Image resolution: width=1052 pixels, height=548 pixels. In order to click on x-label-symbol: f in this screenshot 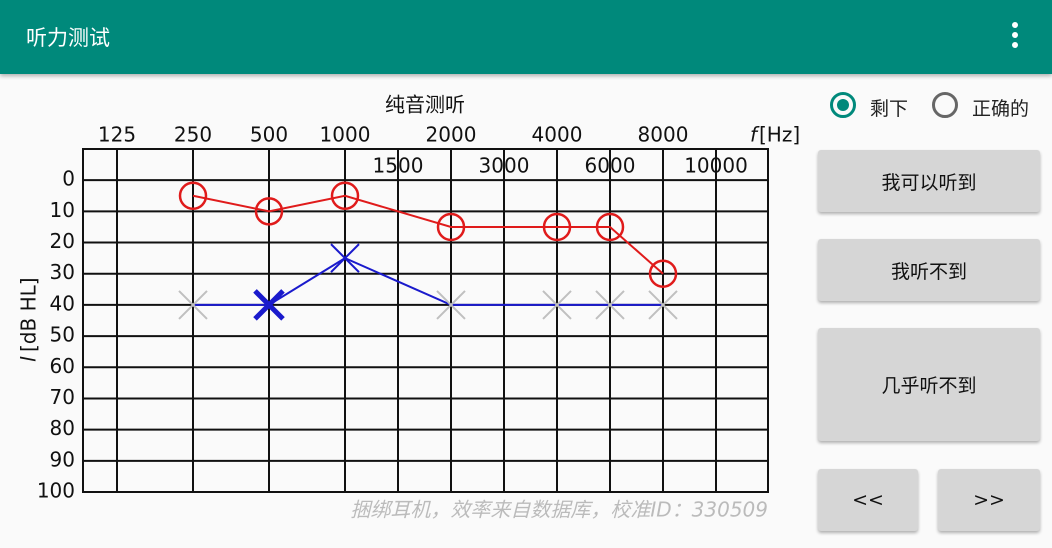, I will do `click(755, 135)`.